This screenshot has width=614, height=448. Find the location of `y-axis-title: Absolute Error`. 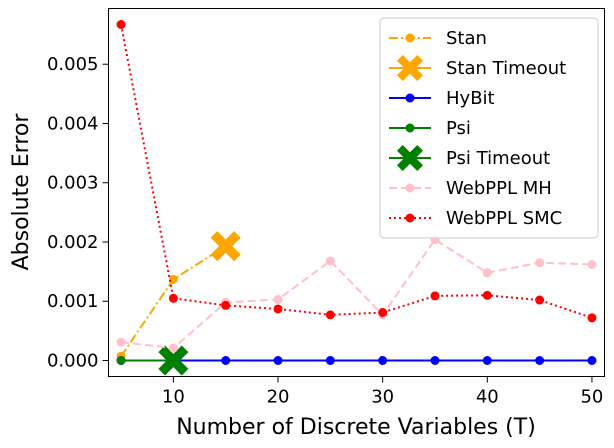

y-axis-title: Absolute Error is located at coordinates (21, 192).